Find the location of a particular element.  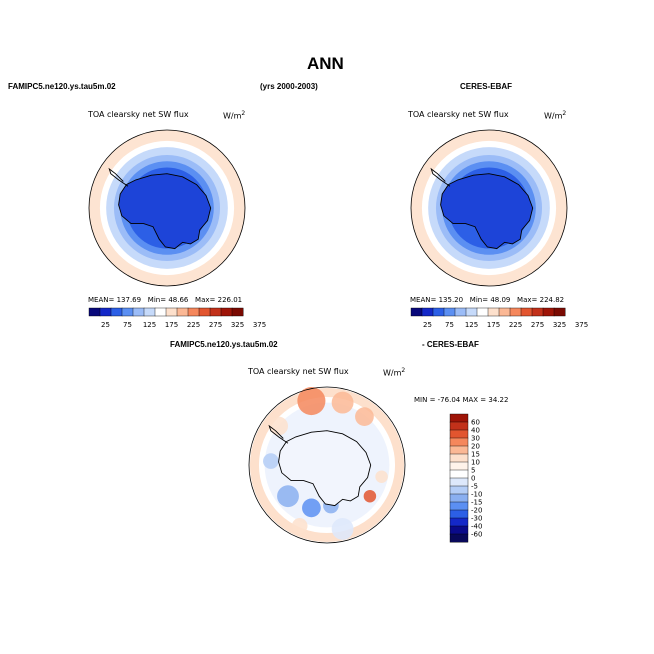

top-right-header: CERES-EBAF is located at coordinates (486, 86).